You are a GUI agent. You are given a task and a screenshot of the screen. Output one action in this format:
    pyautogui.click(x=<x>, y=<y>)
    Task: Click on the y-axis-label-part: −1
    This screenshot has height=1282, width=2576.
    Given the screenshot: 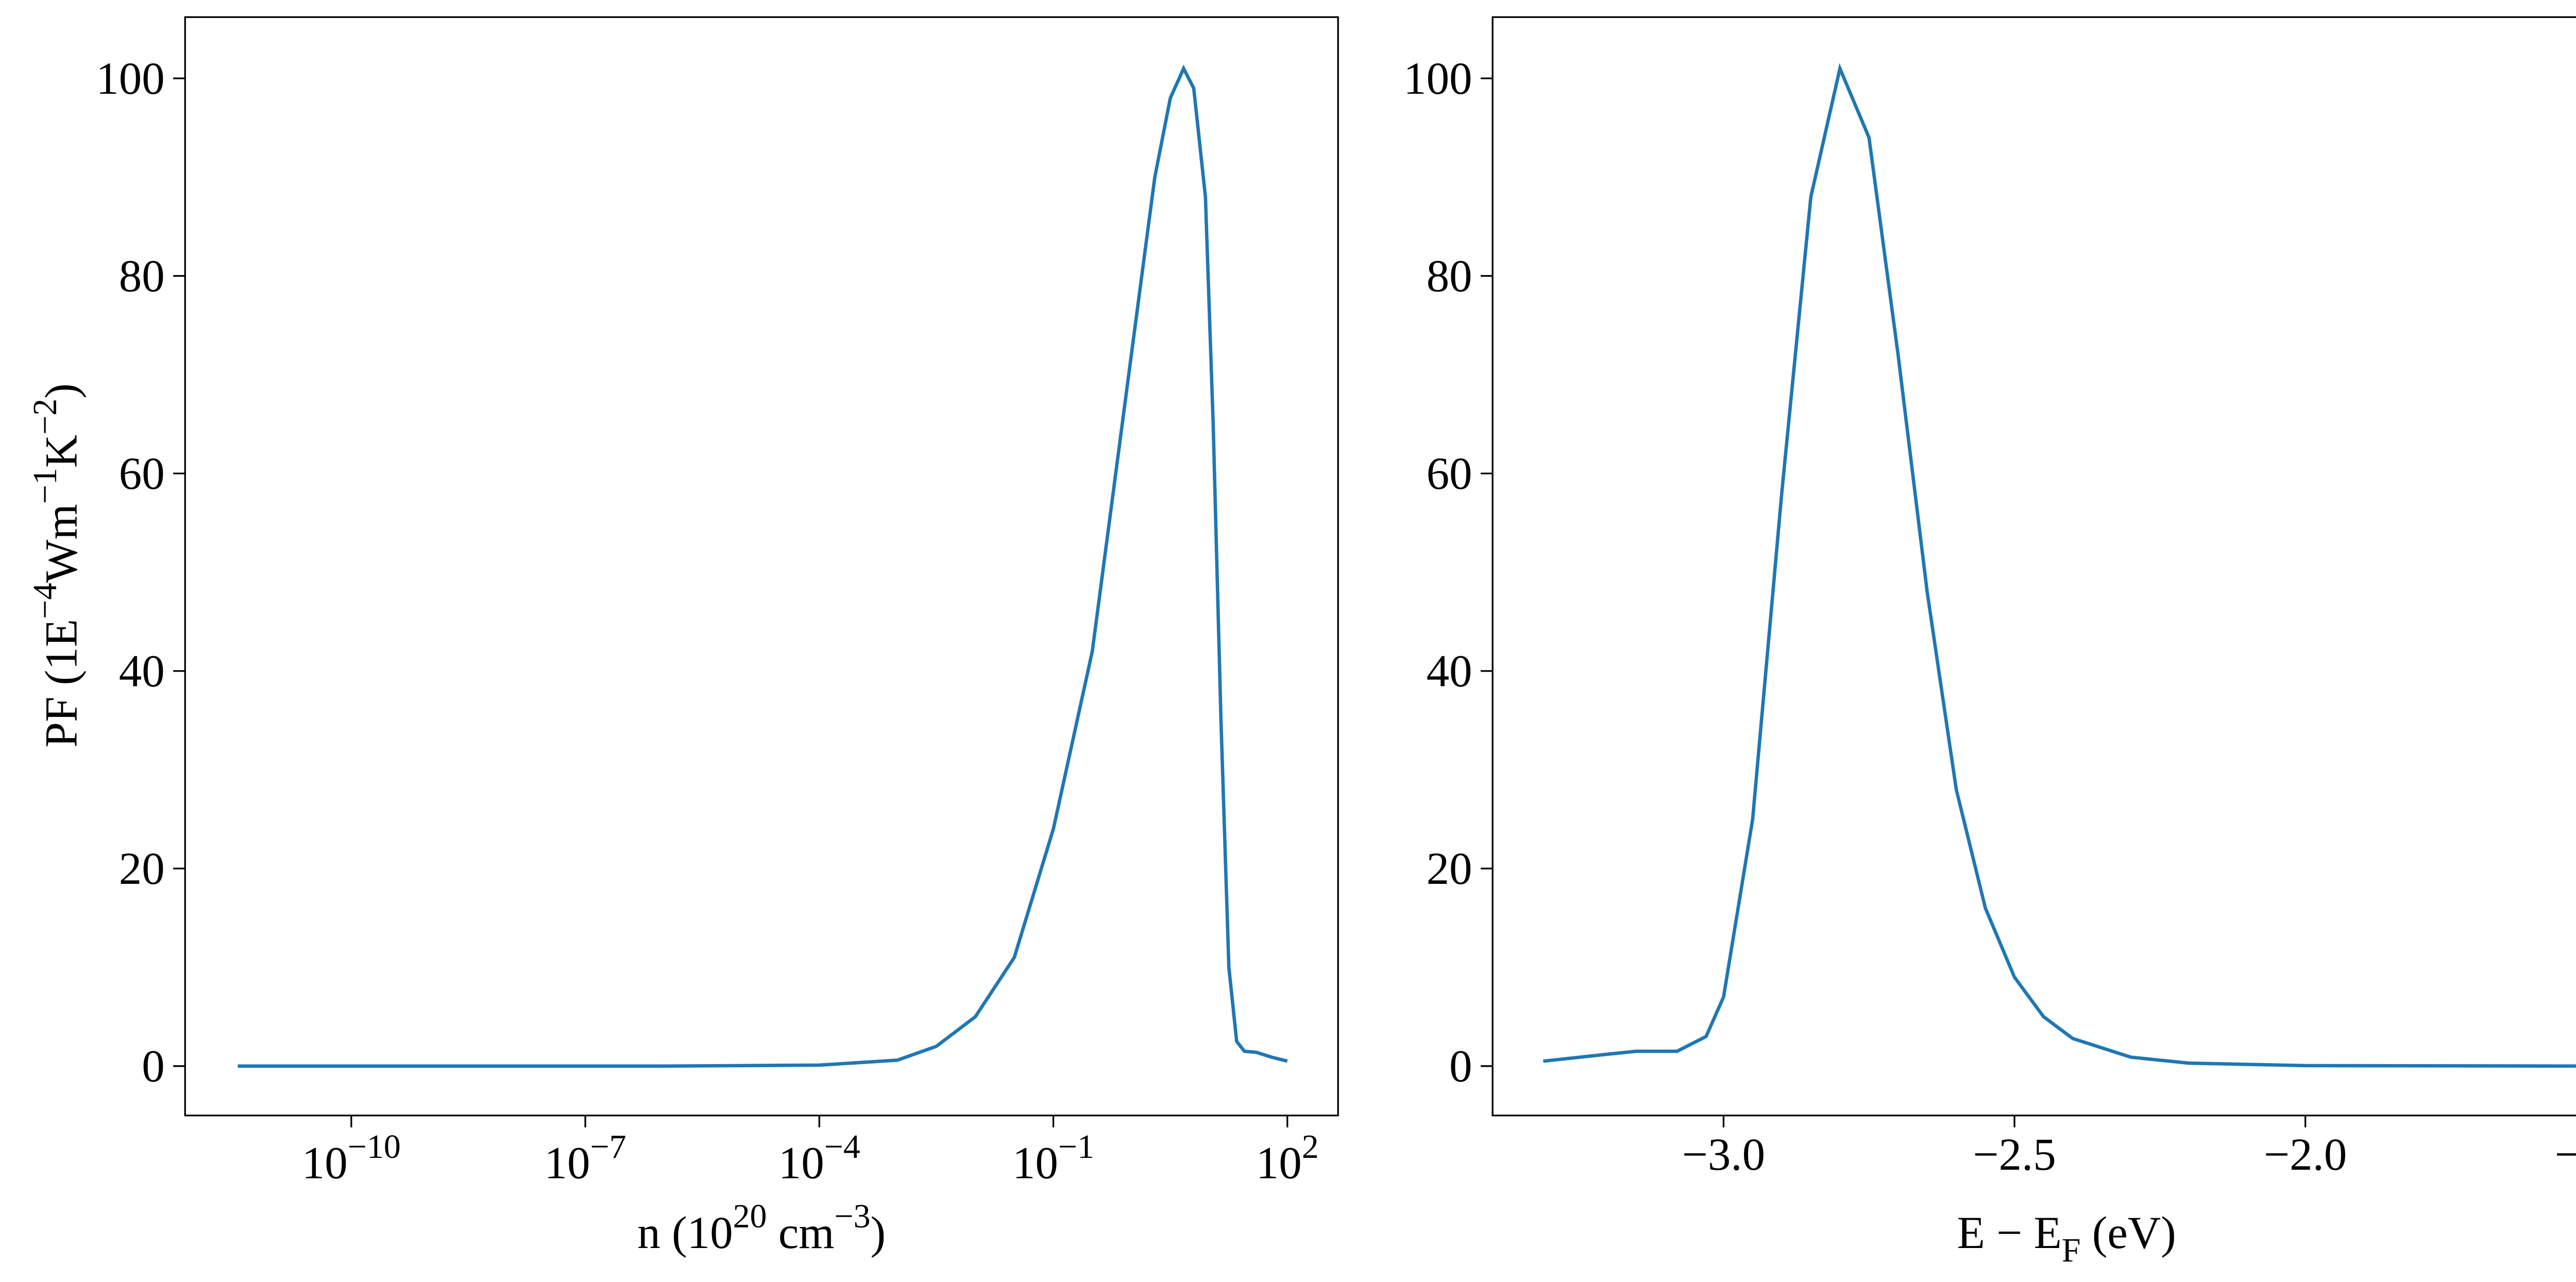 What is the action you would take?
    pyautogui.click(x=45, y=486)
    